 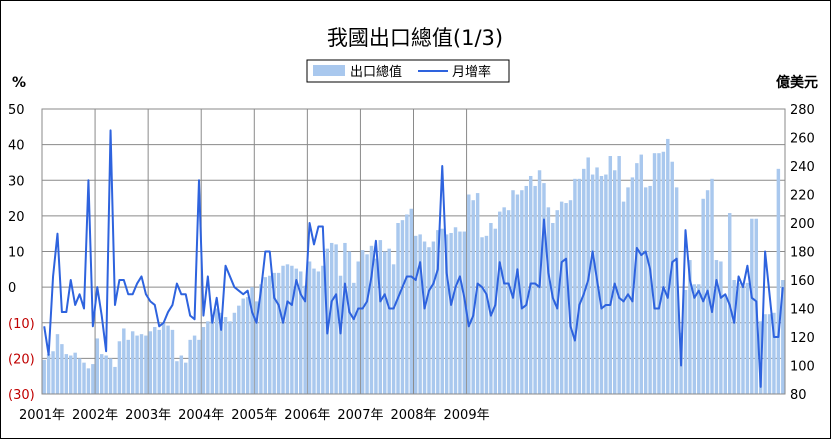 What do you see at coordinates (802, 281) in the screenshot?
I see `right-tick-label: 160` at bounding box center [802, 281].